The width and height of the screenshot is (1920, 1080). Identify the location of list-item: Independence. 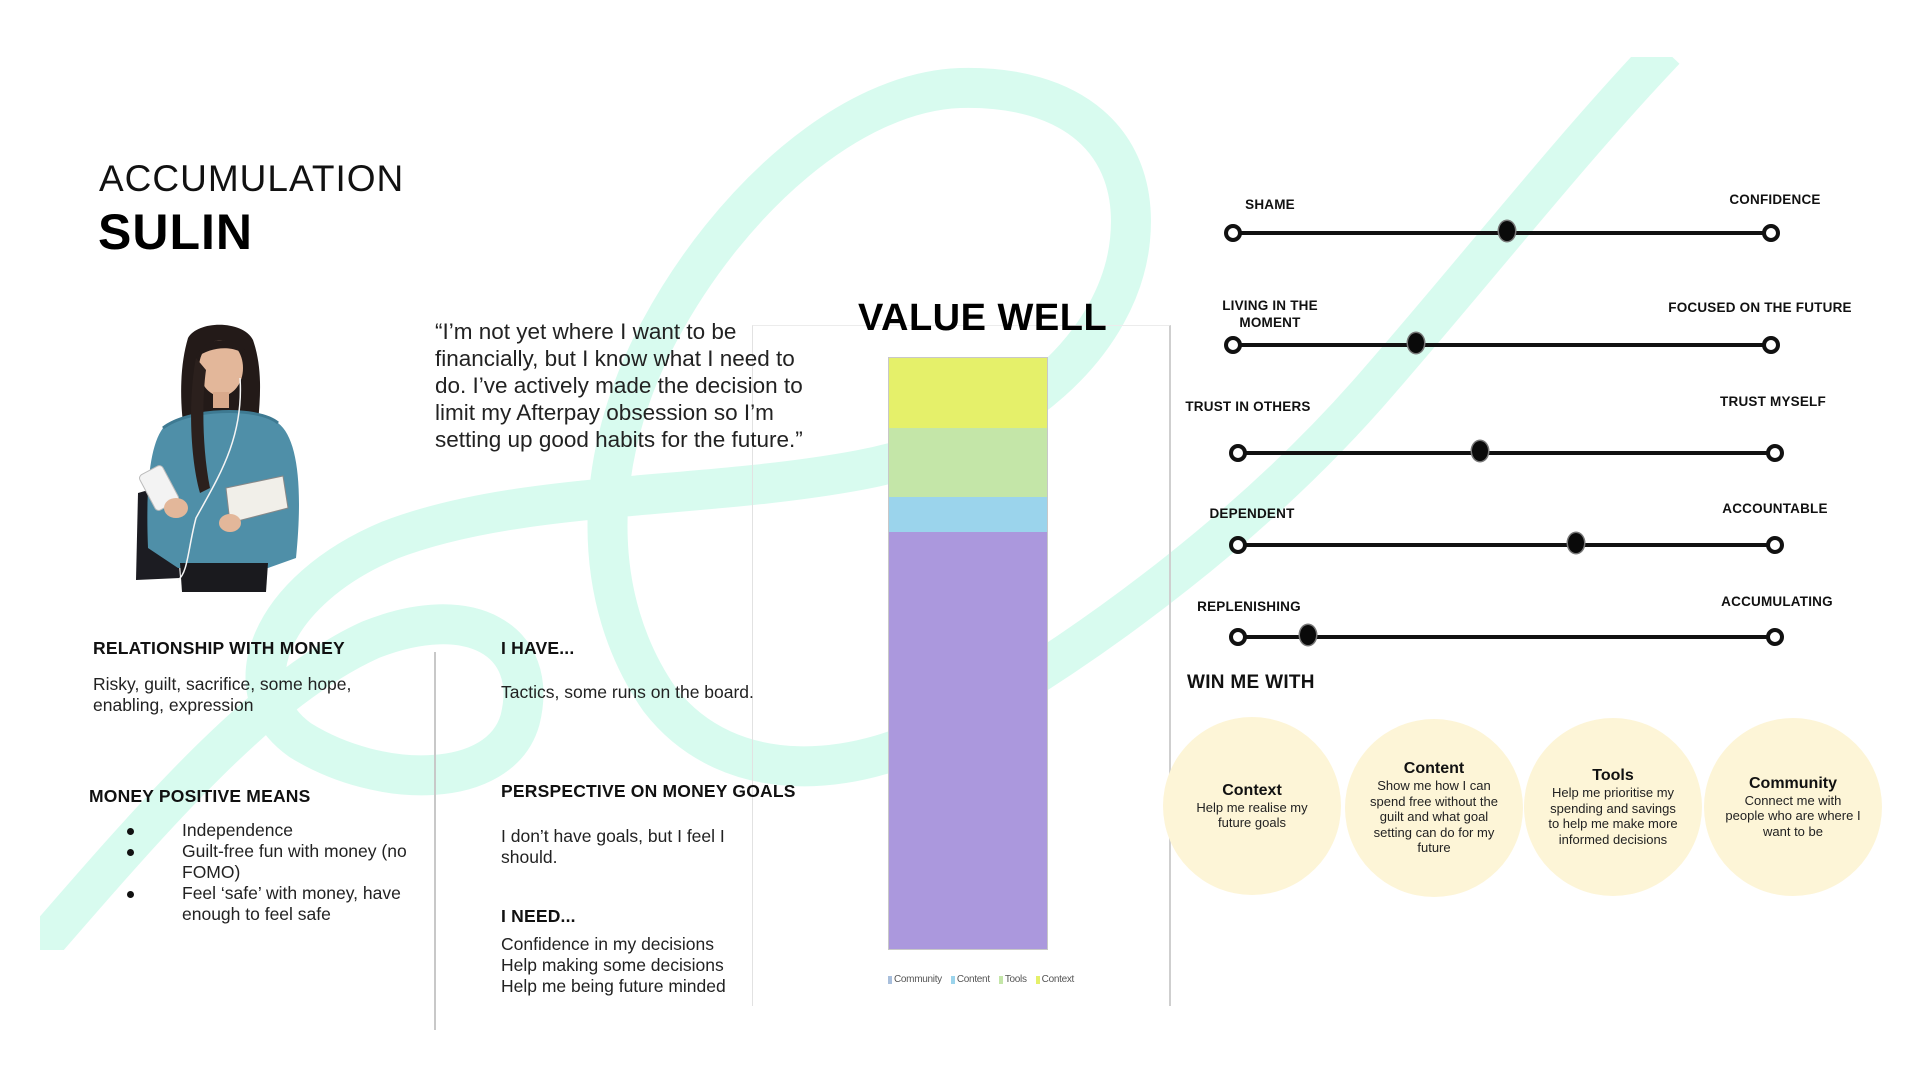
(268, 830).